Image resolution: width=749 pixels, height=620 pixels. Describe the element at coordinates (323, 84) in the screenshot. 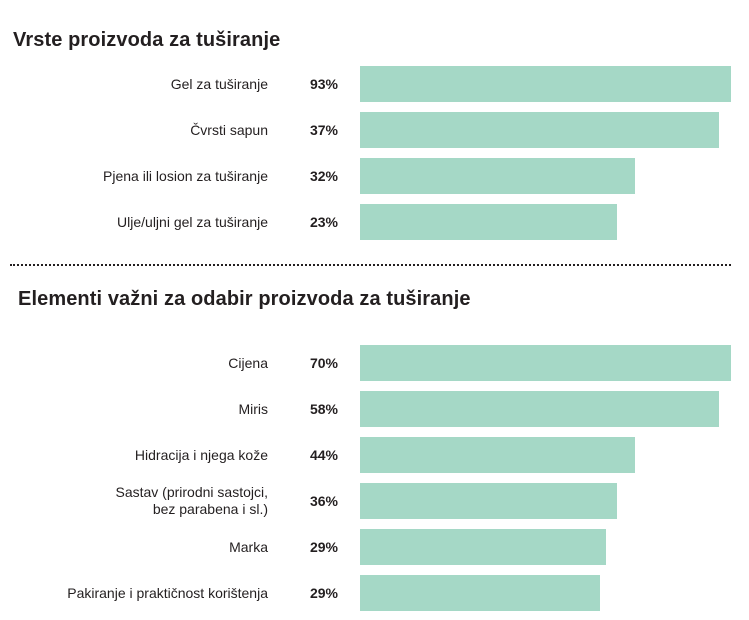

I see `data-label: 93%` at that location.